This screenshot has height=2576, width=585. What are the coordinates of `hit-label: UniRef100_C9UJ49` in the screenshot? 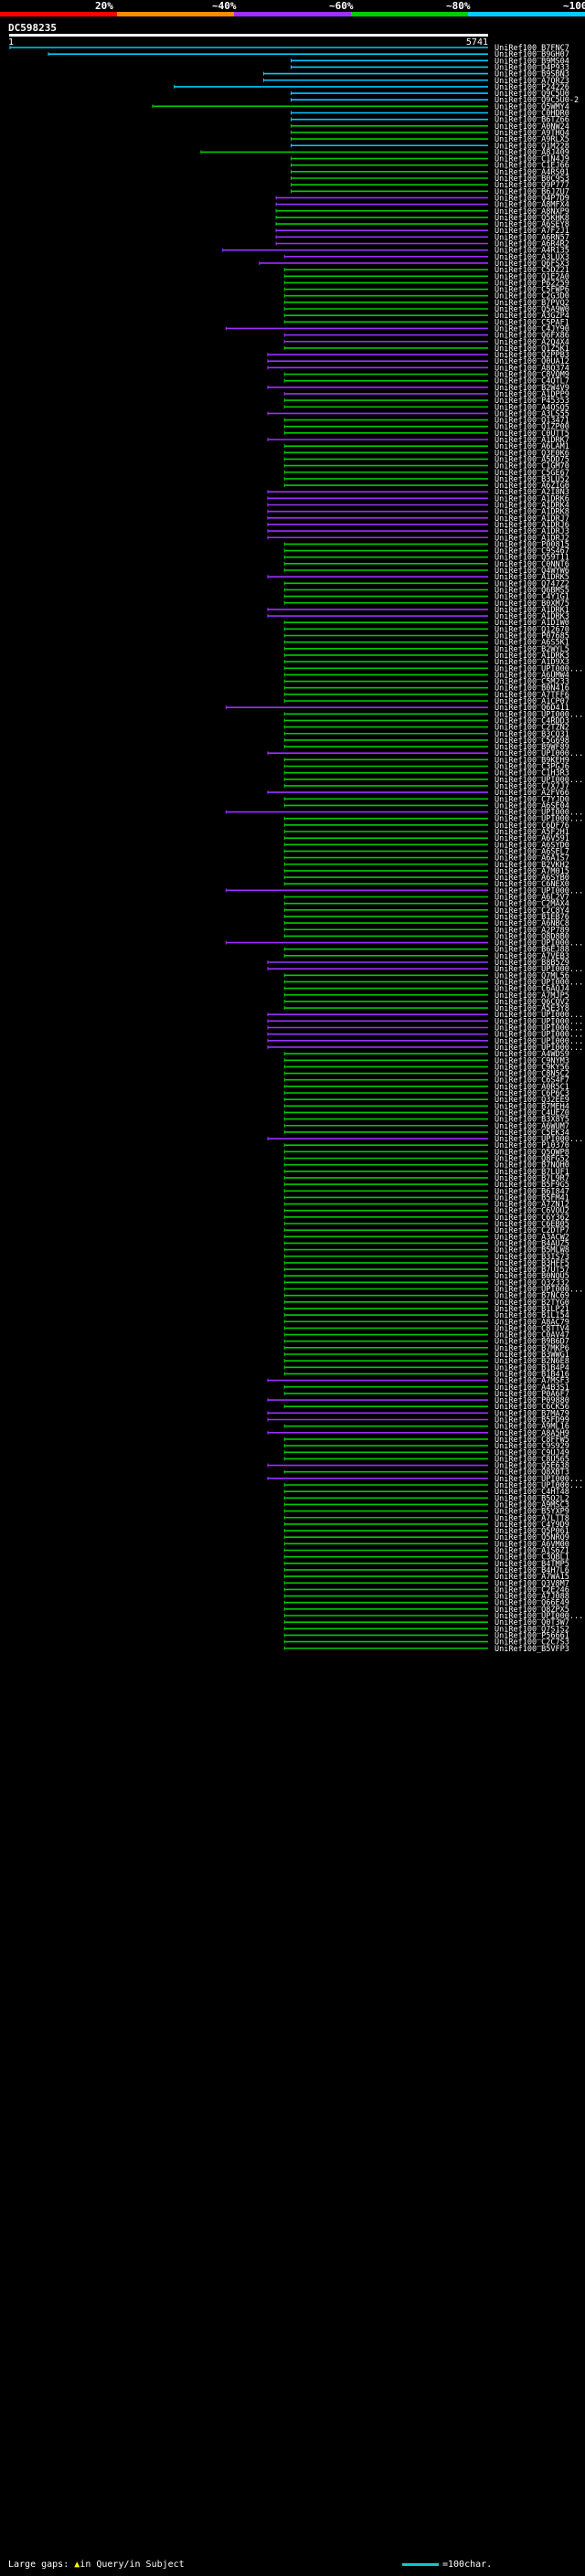 It's located at (532, 1453).